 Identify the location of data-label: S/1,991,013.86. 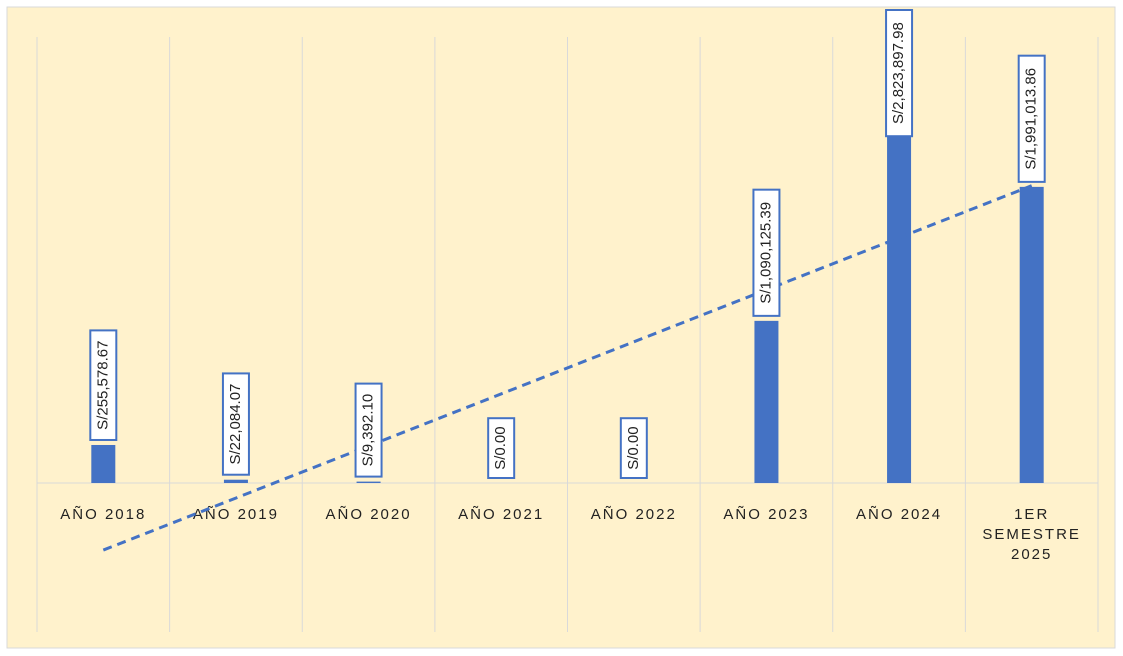
(1031, 119).